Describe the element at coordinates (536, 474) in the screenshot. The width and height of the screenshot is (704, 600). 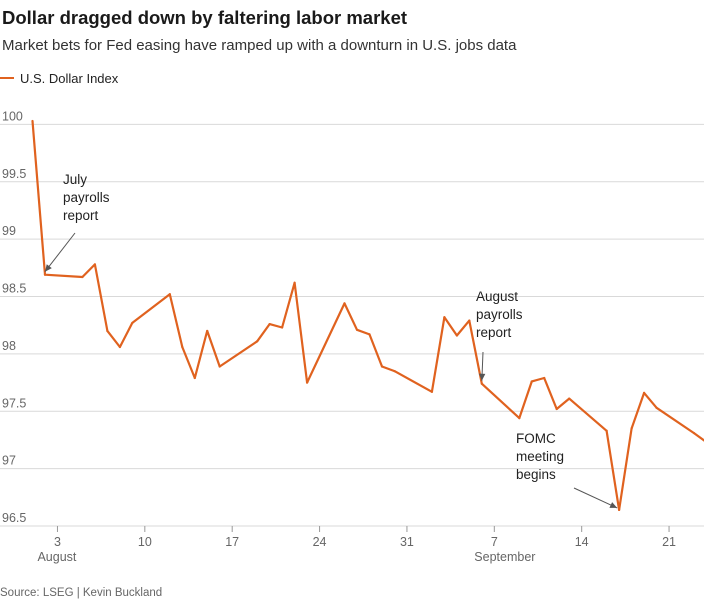
I see `annotation-text: begins` at that location.